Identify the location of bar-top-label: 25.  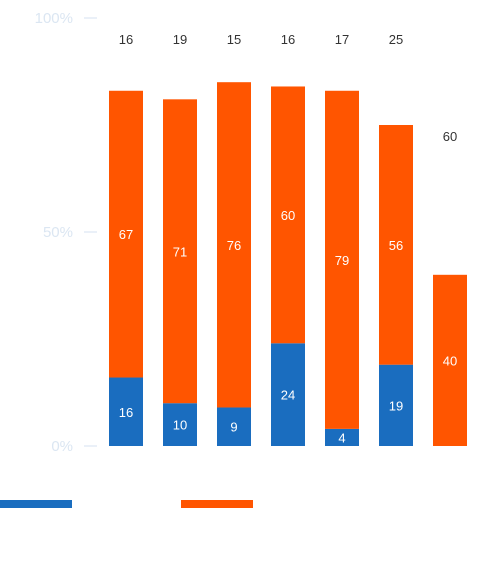
(396, 39).